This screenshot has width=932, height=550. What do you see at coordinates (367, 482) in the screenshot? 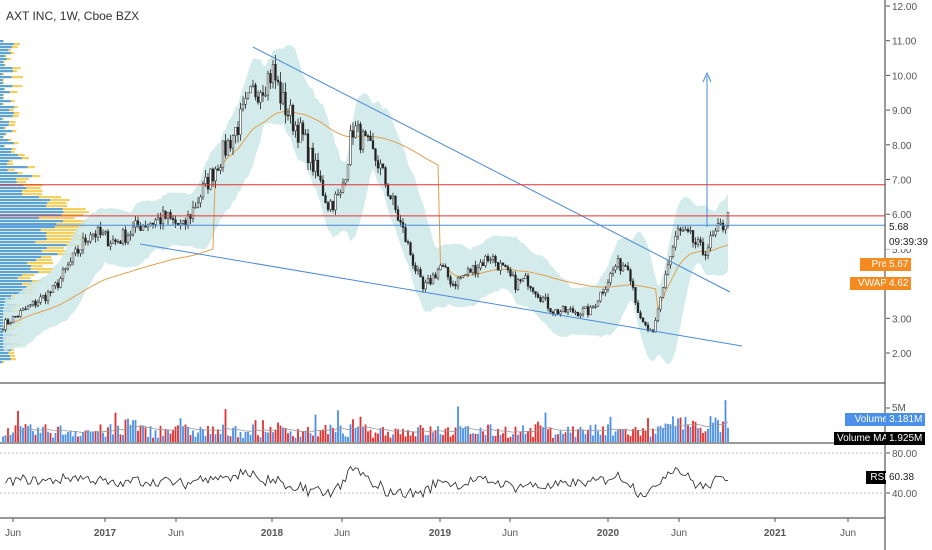
I see `rsi-line` at bounding box center [367, 482].